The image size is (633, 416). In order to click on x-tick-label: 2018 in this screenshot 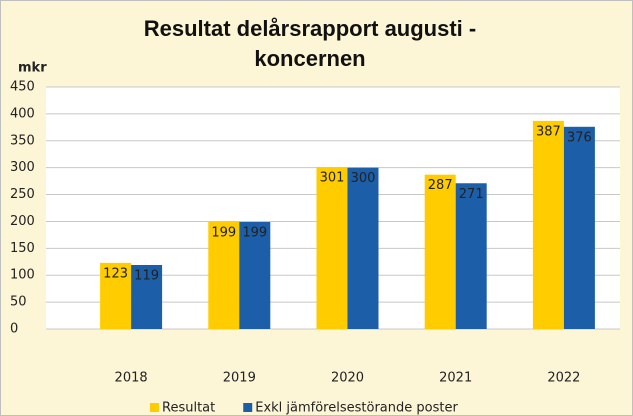, I will do `click(131, 378)`.